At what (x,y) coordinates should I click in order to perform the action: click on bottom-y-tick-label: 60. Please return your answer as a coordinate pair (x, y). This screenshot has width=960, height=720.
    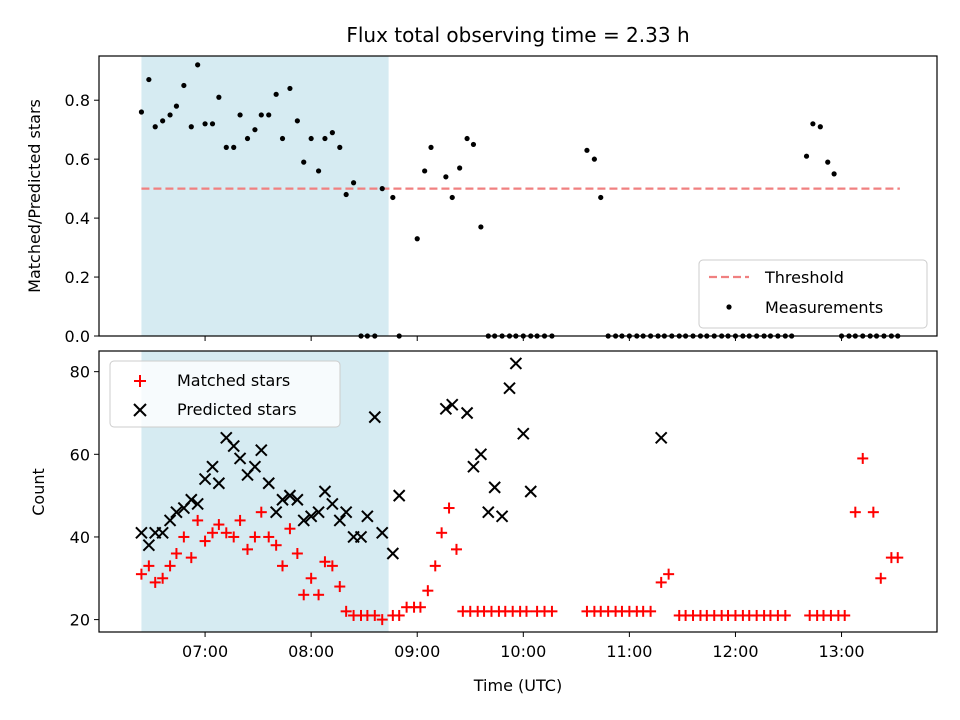
    Looking at the image, I should click on (80, 454).